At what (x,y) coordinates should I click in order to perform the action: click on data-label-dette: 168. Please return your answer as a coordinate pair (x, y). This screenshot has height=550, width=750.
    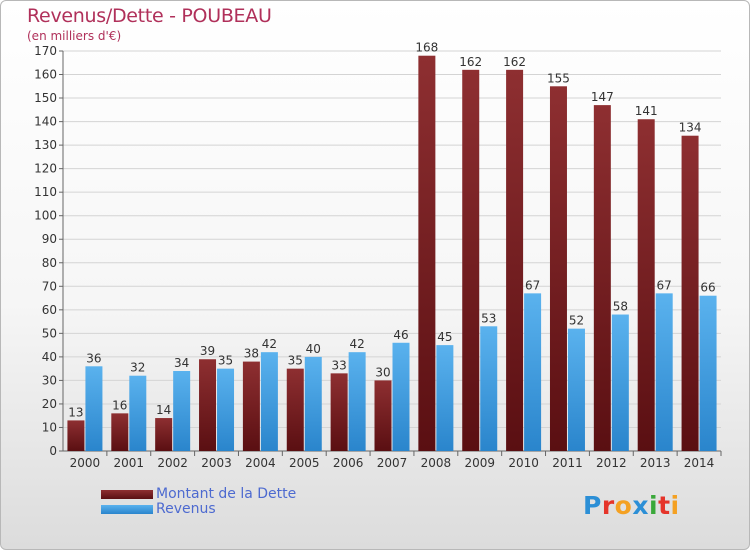
    Looking at the image, I should click on (426, 48).